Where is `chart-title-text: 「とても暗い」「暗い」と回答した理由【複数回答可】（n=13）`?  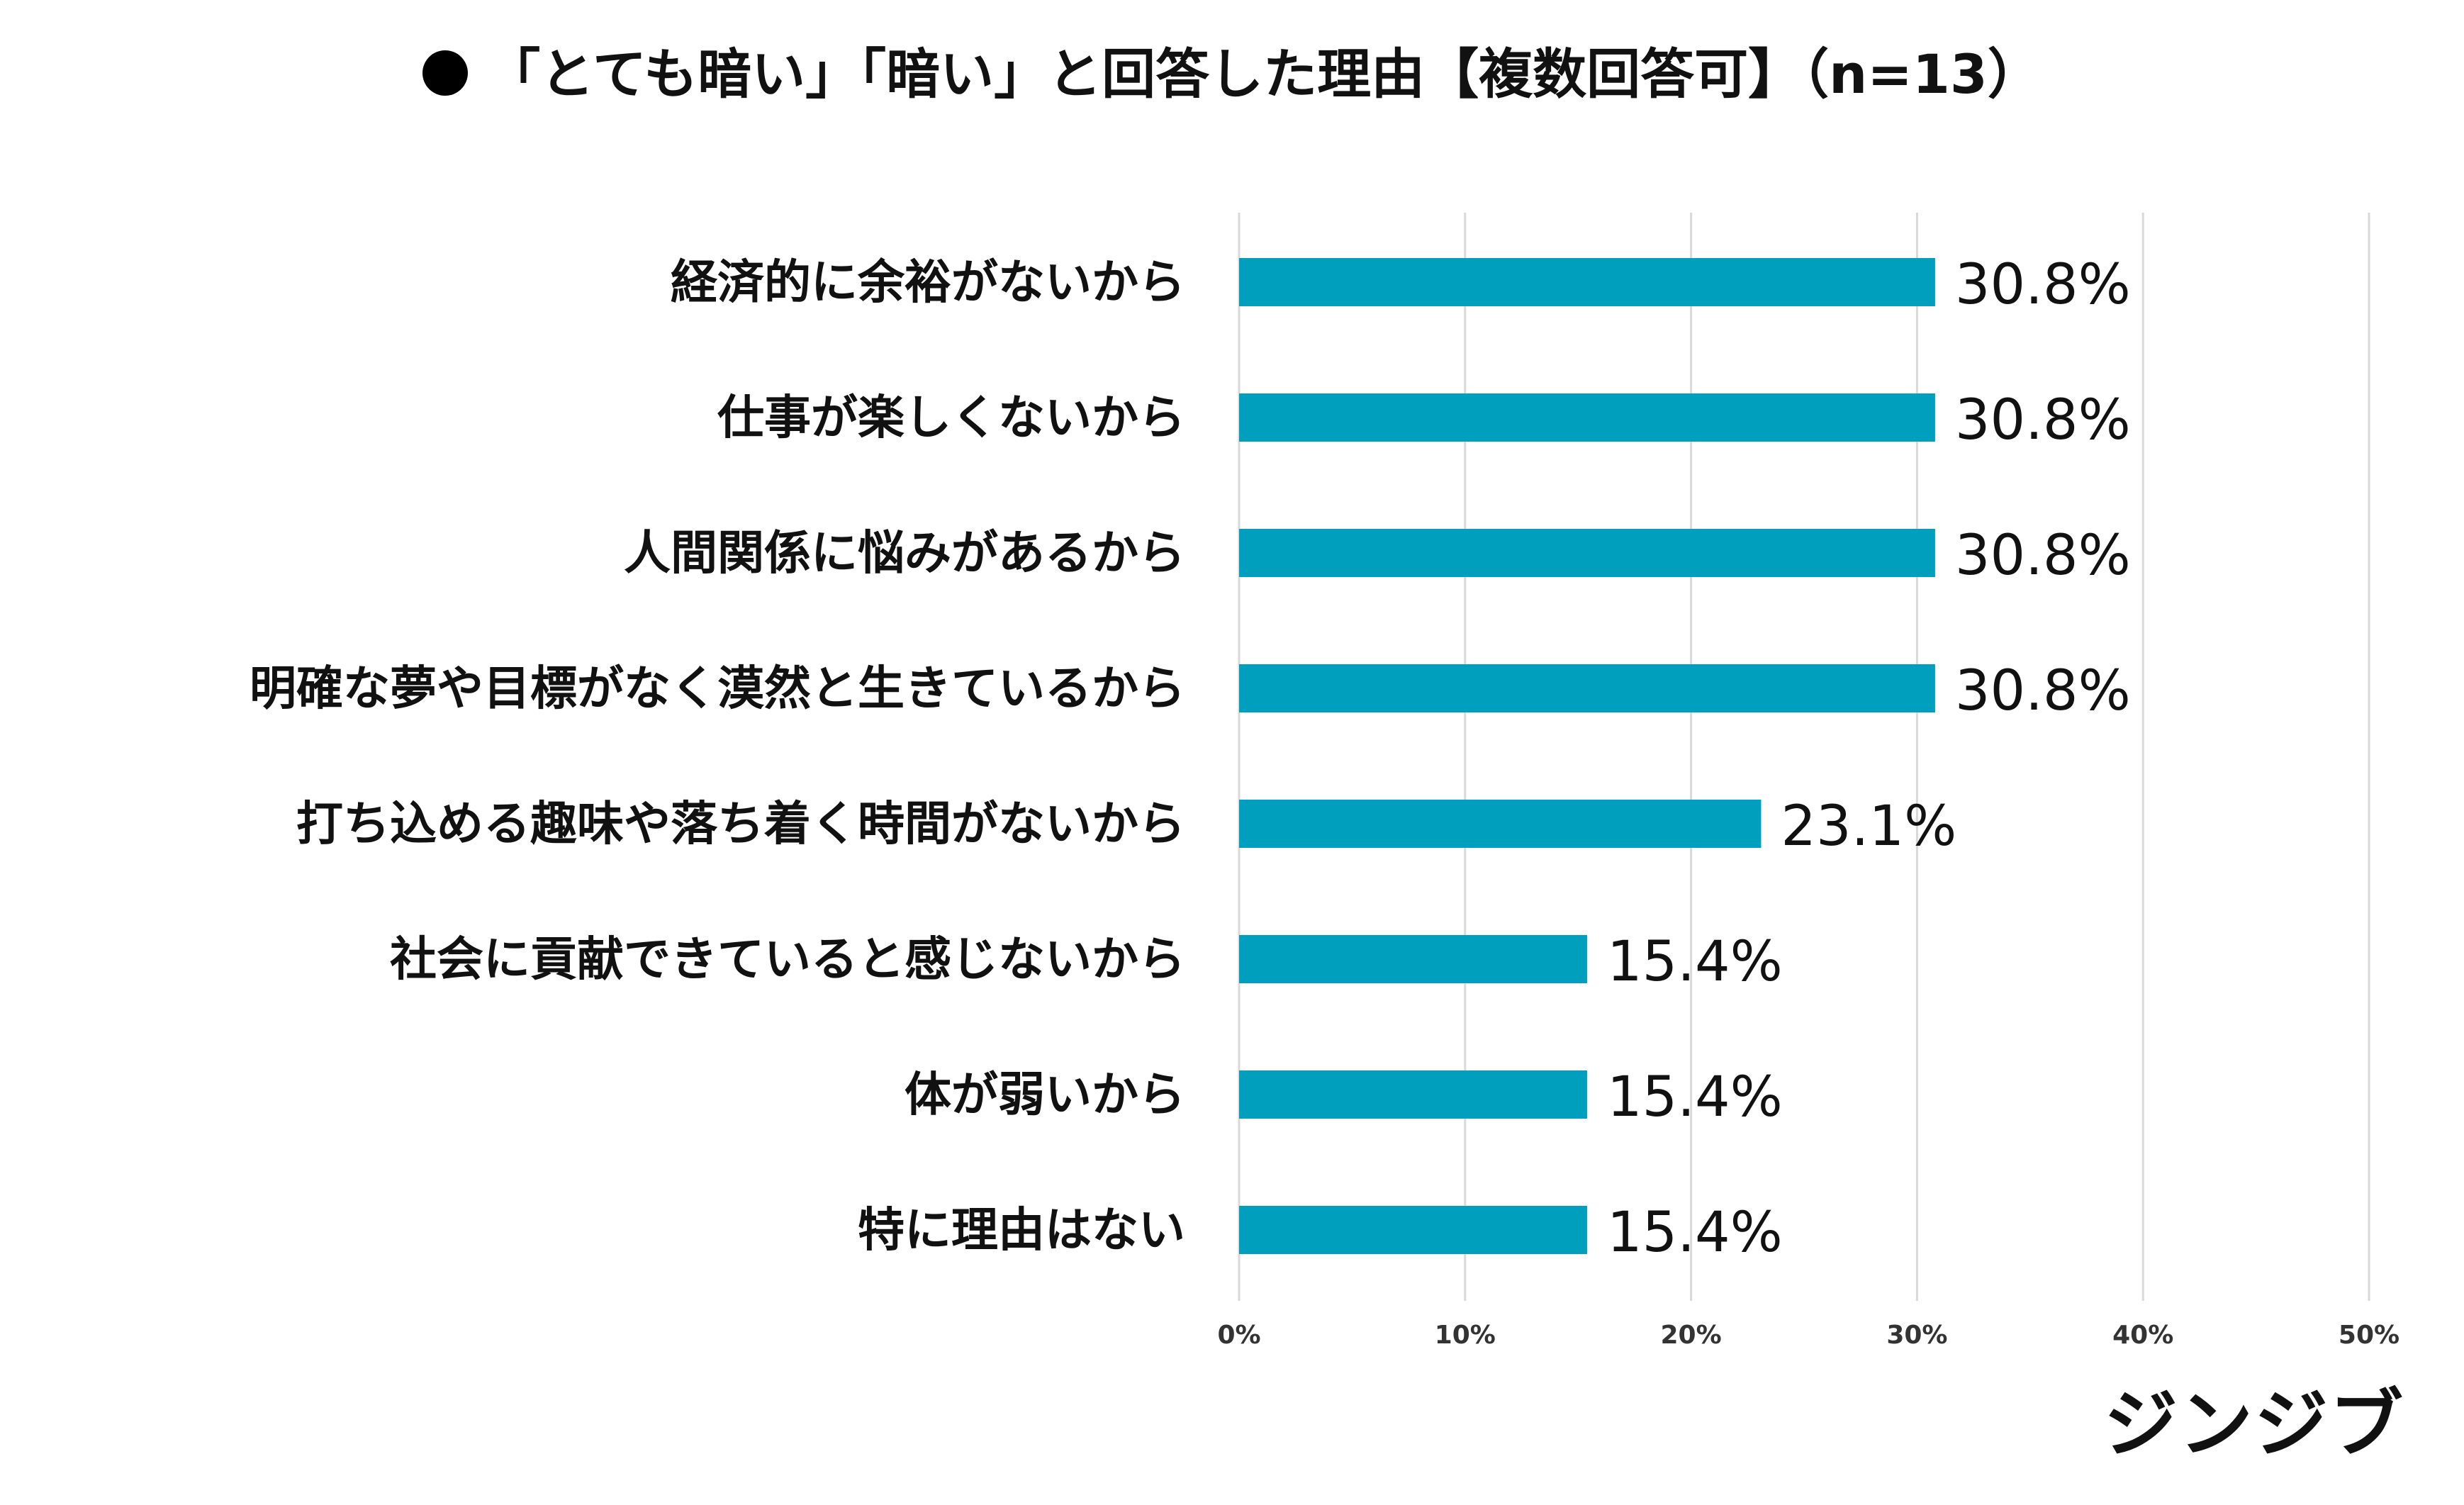 chart-title-text: 「とても暗い」「暗い」と回答した理由【複数回答可】（n=13） is located at coordinates (1264, 74).